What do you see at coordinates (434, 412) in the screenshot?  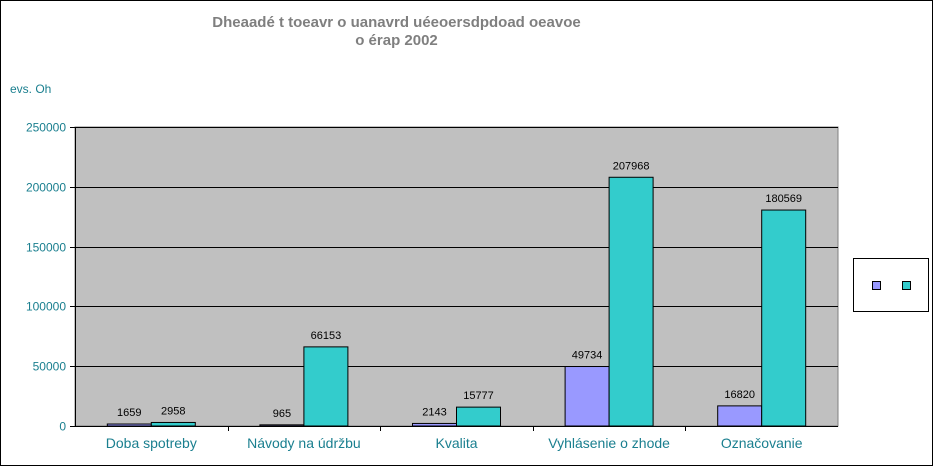 I see `data-label: 2143` at bounding box center [434, 412].